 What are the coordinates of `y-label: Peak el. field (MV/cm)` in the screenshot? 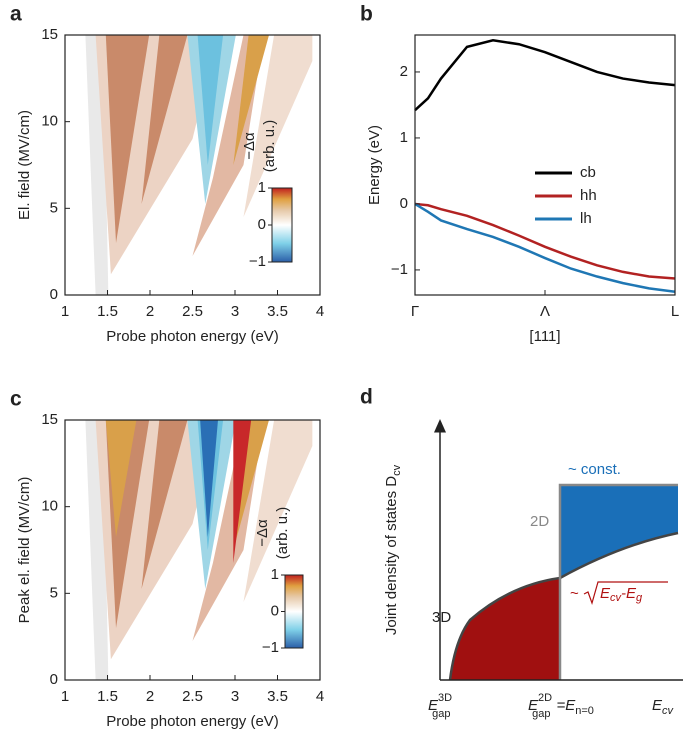 It's located at (24, 550).